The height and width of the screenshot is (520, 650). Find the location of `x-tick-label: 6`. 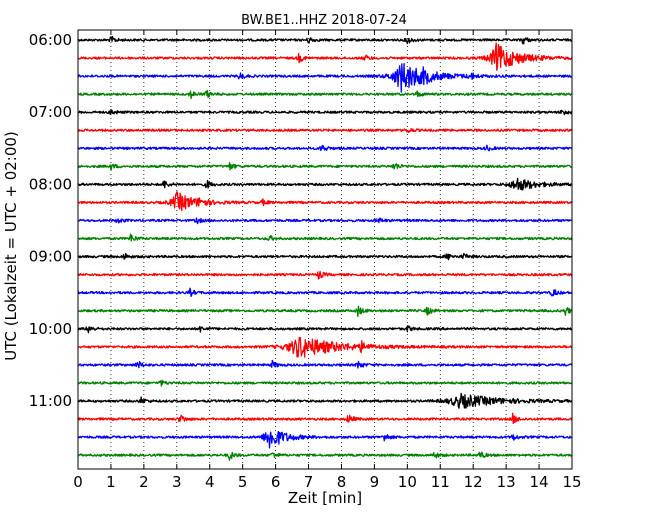

x-tick-label: 6 is located at coordinates (276, 482).